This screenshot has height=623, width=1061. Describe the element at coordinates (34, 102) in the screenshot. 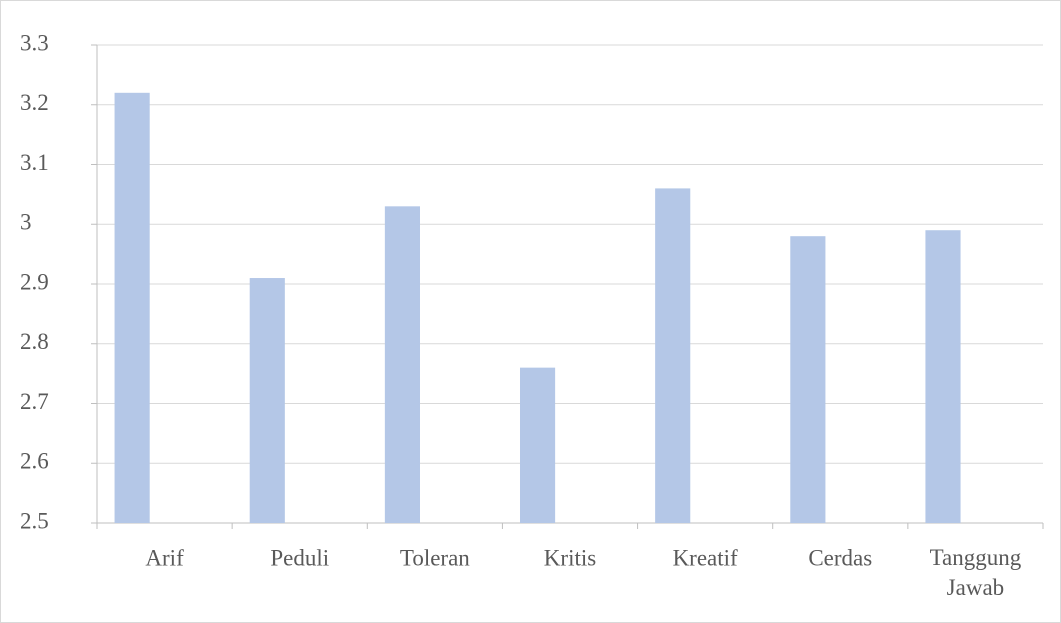

I see `y-tick-label: 3.2` at that location.